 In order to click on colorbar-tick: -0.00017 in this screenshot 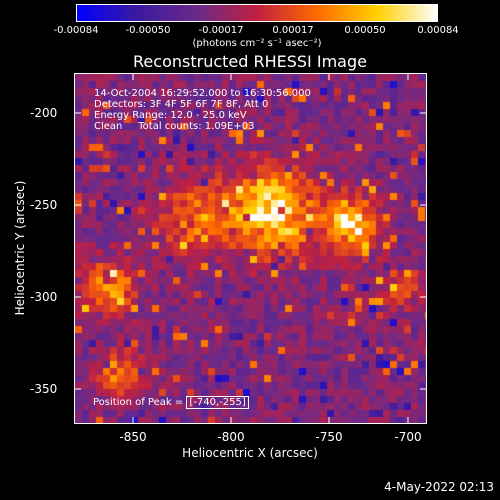, I will do `click(221, 30)`.